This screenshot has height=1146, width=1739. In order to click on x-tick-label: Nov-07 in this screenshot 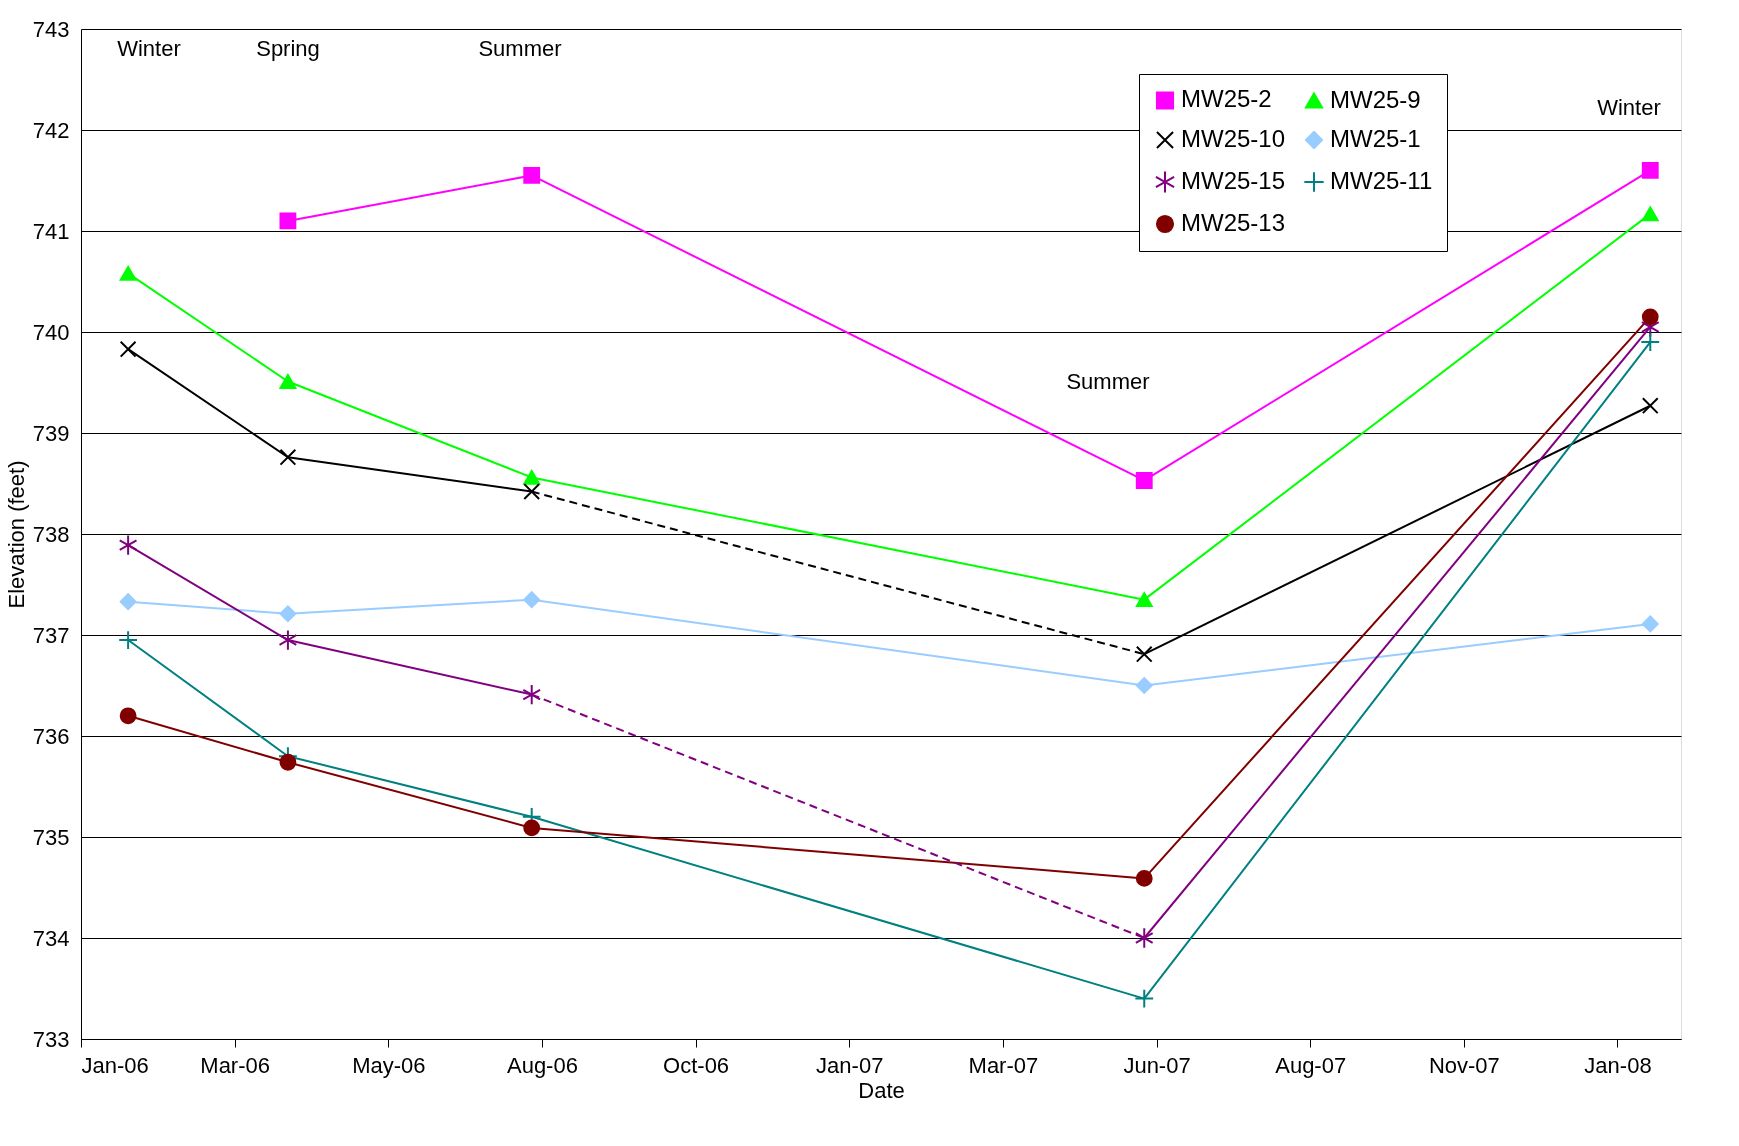, I will do `click(1464, 1065)`.